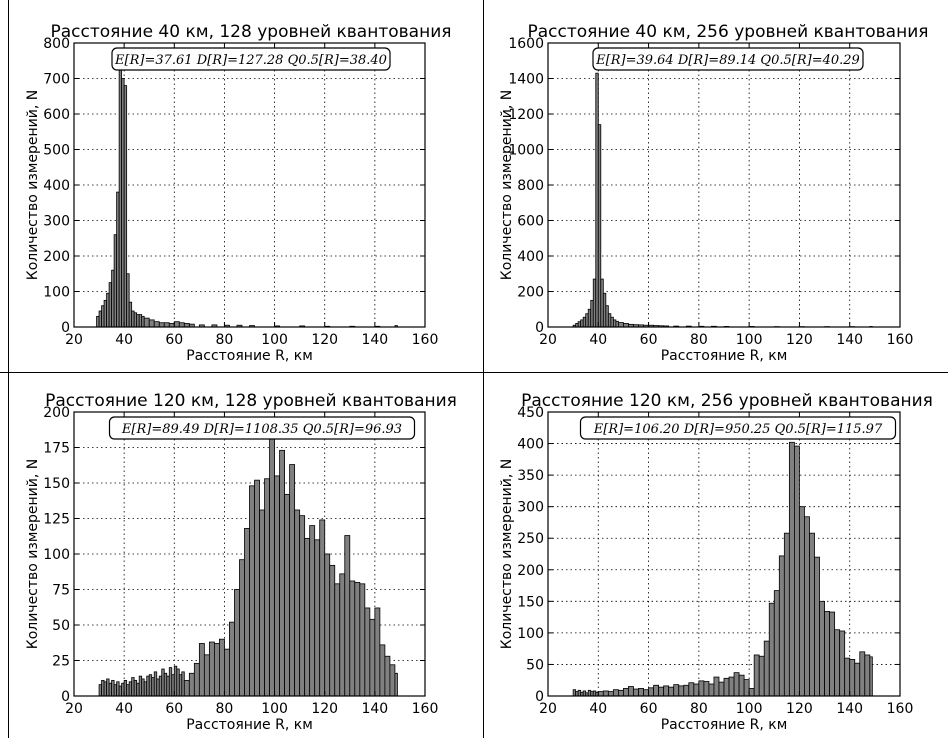 The image size is (948, 742). I want to click on cell-divider-horizontal, so click(474, 372).